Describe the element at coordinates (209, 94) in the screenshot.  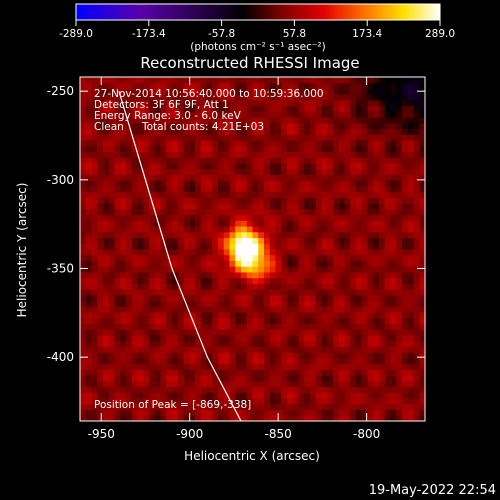
I see `info-time: 27-Nov-2014 10:56:40.000 to 10:59:36.000` at that location.